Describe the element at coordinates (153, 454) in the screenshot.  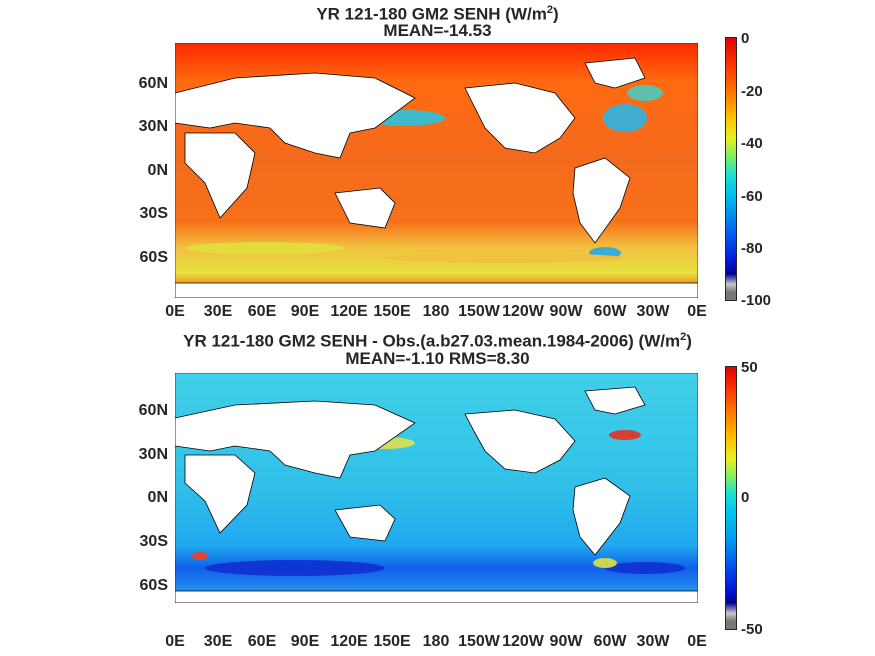
I see `bottom-y-tick: 30N` at that location.